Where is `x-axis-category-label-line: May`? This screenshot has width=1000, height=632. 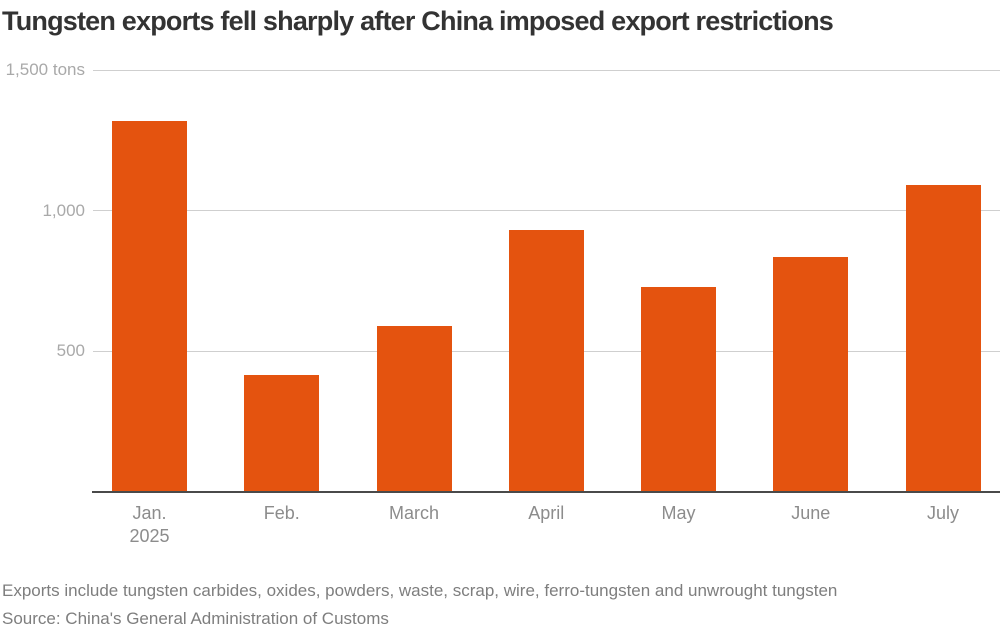
x-axis-category-label-line: May is located at coordinates (678, 513).